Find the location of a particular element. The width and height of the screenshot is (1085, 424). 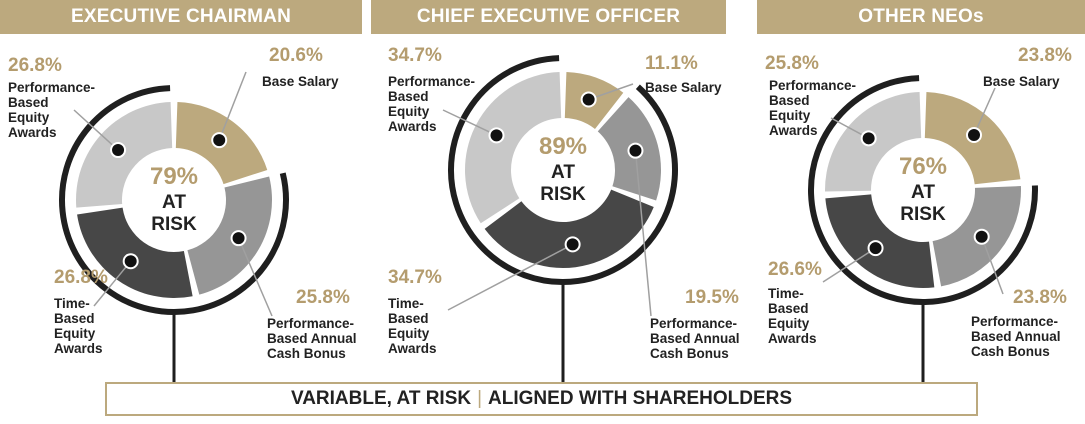

value-label-performance-equity: 25.8% is located at coordinates (792, 63).